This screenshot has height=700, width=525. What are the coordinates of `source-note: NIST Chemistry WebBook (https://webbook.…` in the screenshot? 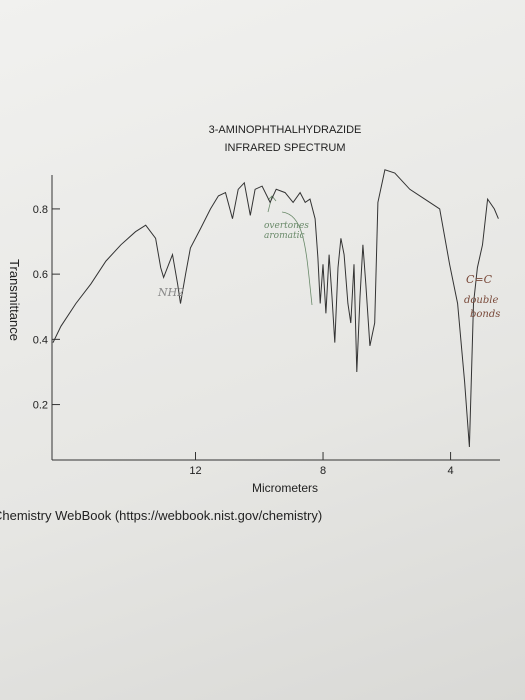 It's located at (161, 515).